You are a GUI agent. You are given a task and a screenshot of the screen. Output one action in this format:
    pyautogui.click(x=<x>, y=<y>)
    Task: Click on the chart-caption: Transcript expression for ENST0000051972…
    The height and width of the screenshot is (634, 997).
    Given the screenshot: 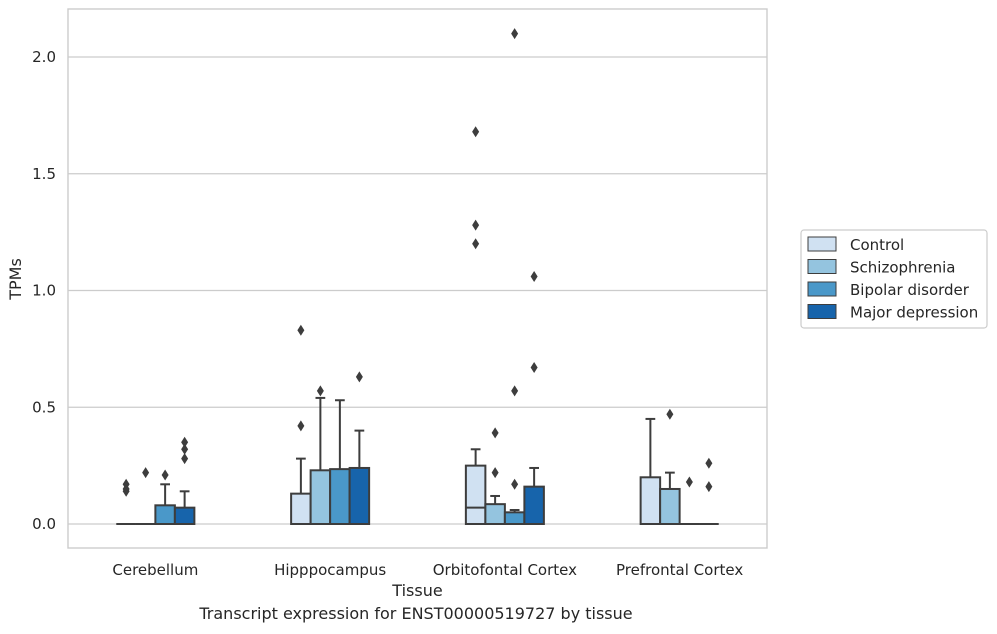 What is the action you would take?
    pyautogui.click(x=416, y=613)
    